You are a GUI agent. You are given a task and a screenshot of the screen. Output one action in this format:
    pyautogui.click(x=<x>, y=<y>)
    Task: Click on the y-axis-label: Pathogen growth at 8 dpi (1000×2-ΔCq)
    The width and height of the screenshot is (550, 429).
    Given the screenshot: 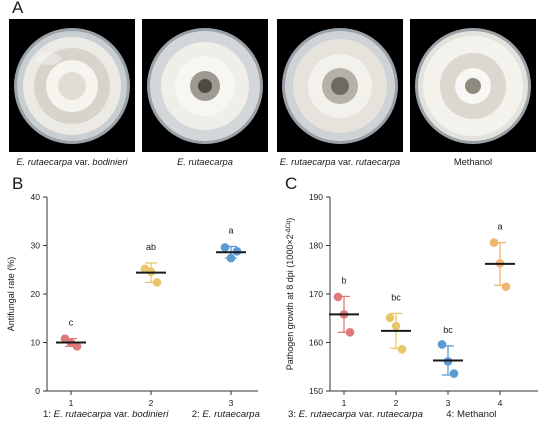 What is the action you would take?
    pyautogui.click(x=290, y=294)
    